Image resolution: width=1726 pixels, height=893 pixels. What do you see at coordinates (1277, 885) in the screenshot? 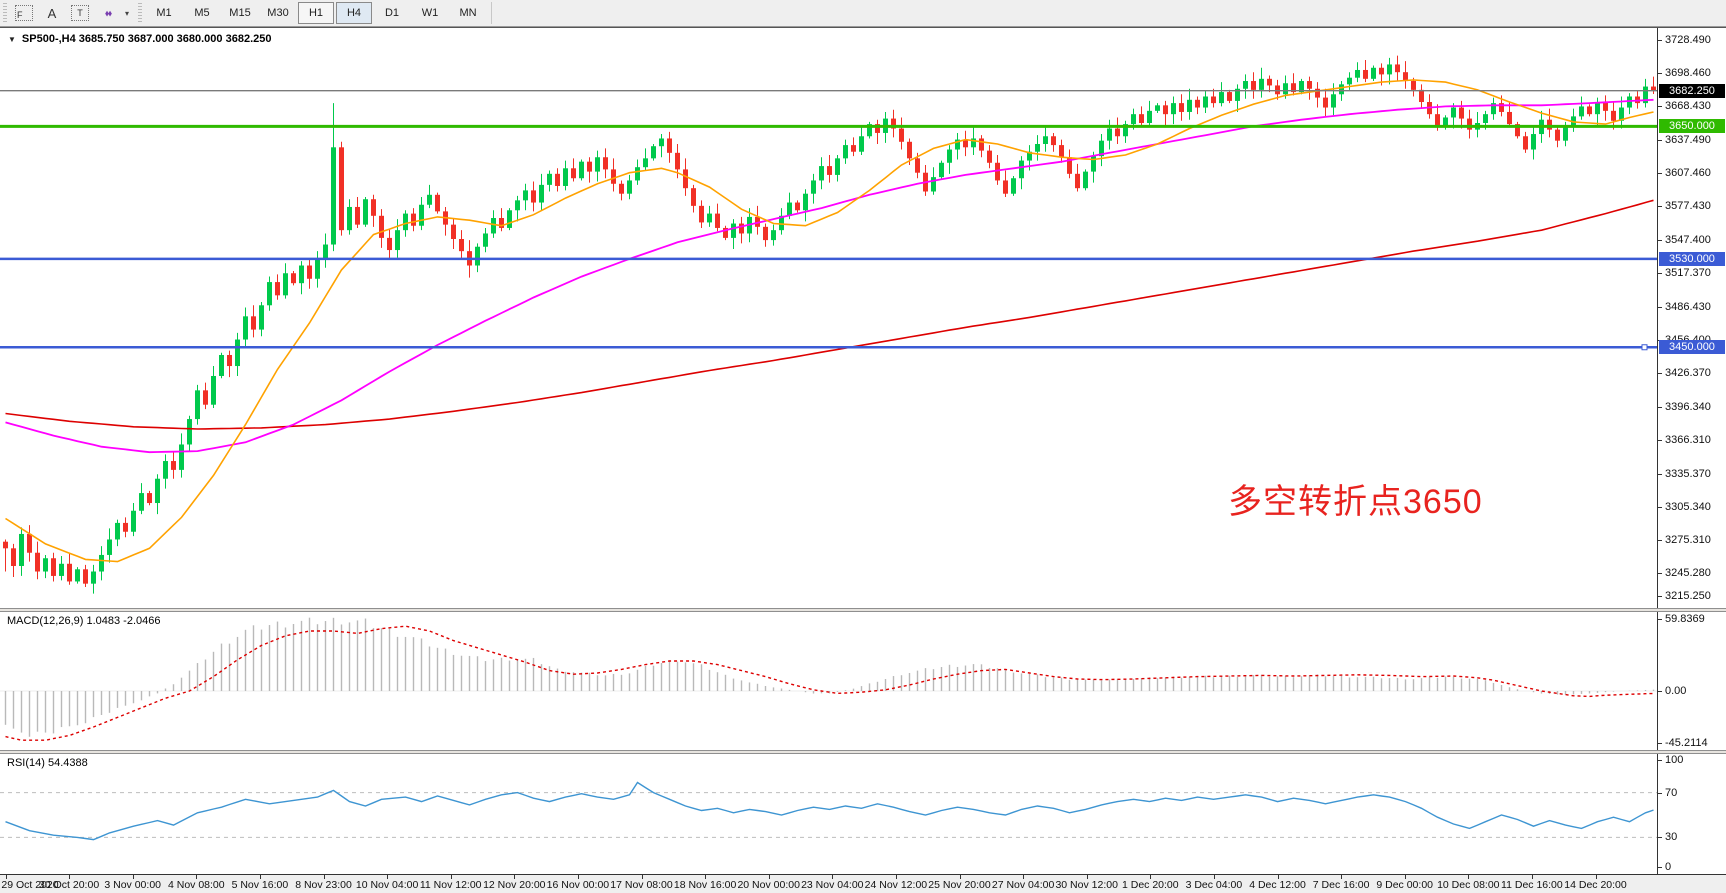
I see `date-label: 4 Dec 12:00` at bounding box center [1277, 885].